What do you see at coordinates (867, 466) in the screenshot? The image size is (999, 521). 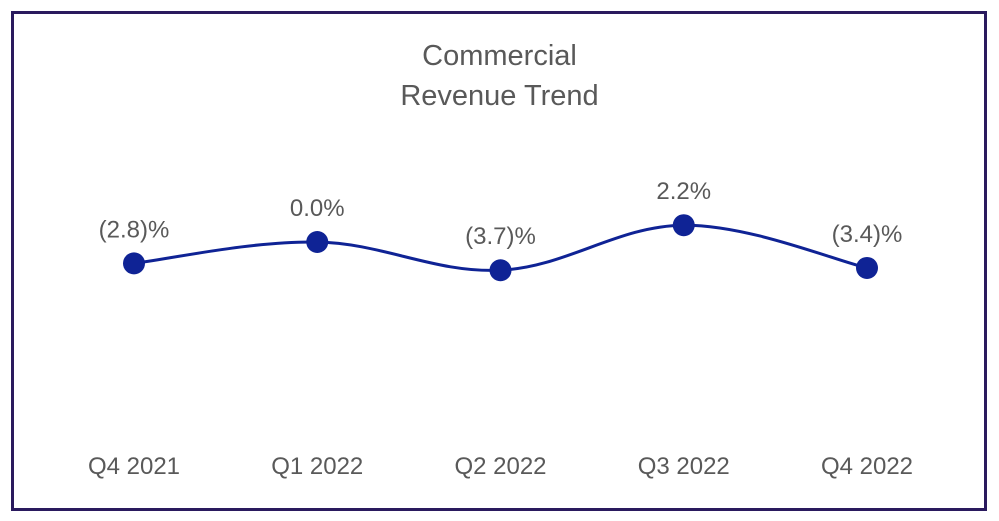 I see `x-tick-label-5: Q4 2022` at bounding box center [867, 466].